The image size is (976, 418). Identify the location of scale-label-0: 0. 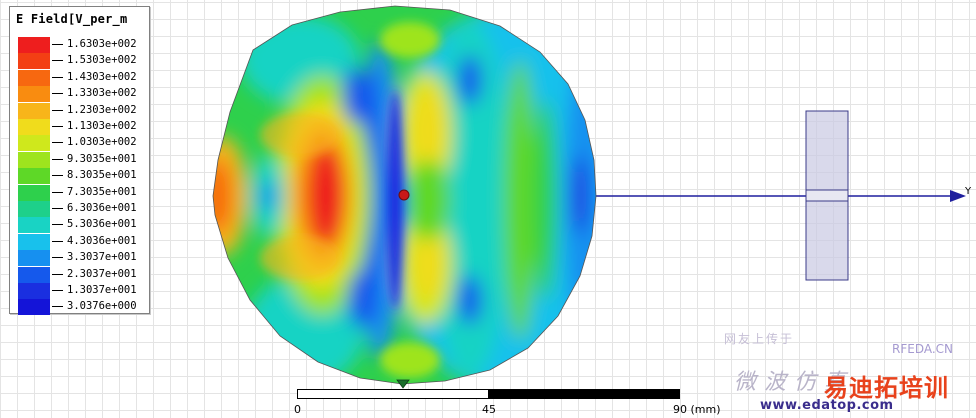
(297, 409).